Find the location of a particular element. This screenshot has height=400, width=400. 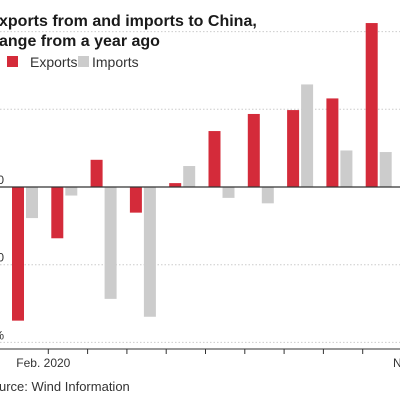

legend-swatch-exports is located at coordinates (12, 61).